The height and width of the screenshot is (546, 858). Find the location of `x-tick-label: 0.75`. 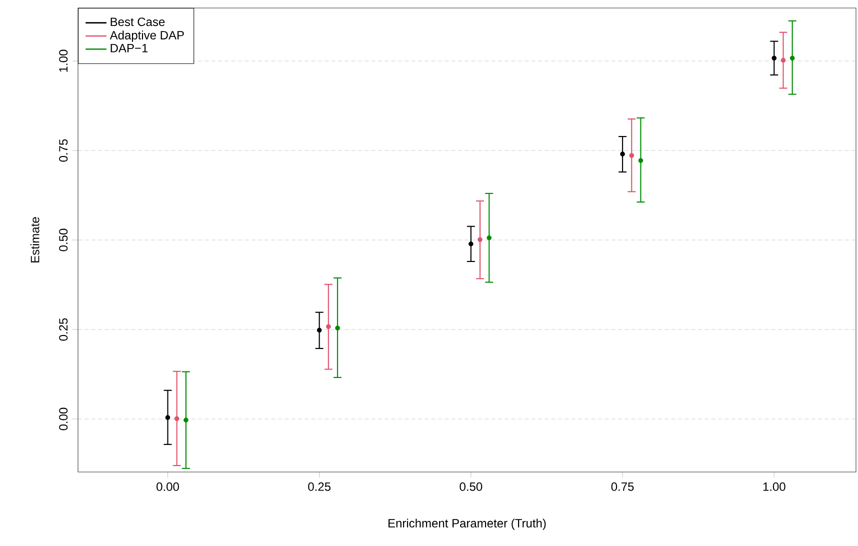

x-tick-label: 0.75 is located at coordinates (622, 486).